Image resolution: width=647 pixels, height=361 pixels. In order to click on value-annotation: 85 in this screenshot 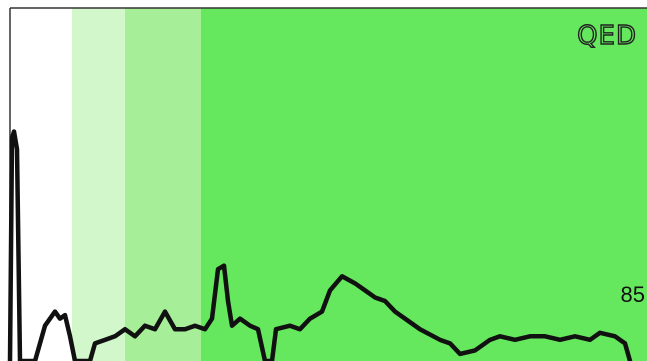, I will do `click(633, 294)`.